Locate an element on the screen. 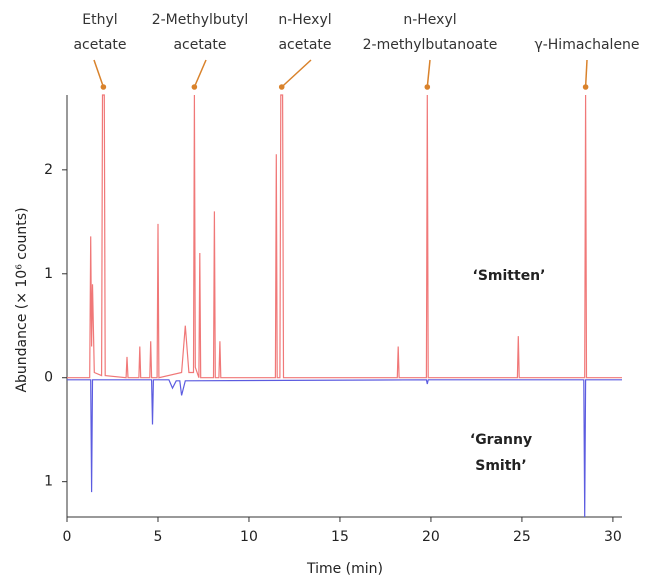 This screenshot has height=579, width=650. x-tick-label: 25 is located at coordinates (522, 537).